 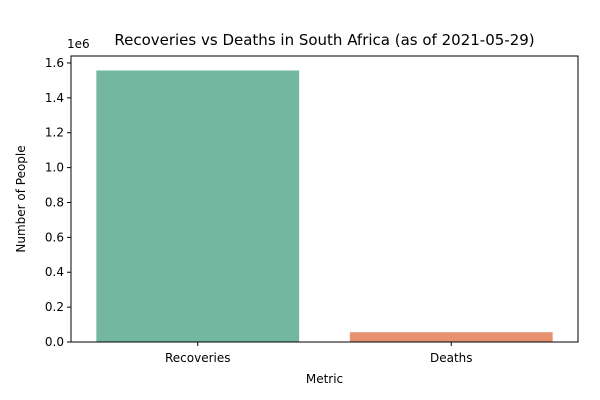 What do you see at coordinates (198, 358) in the screenshot?
I see `x-tick-label: Recoveries` at bounding box center [198, 358].